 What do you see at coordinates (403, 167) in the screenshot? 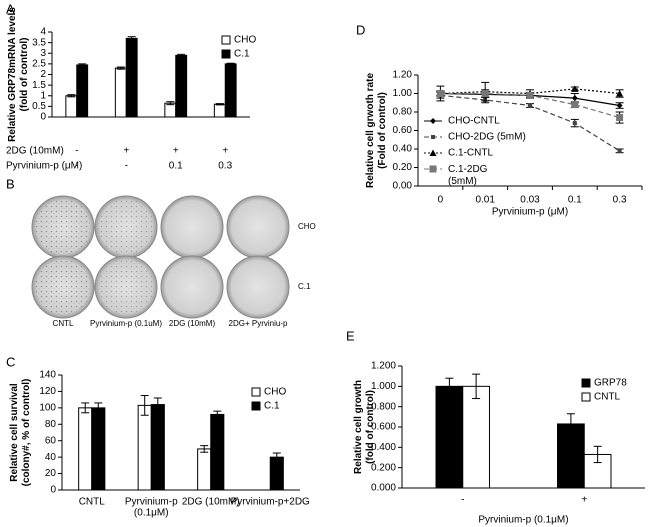
I see `y-tick-label: 0.20` at bounding box center [403, 167].